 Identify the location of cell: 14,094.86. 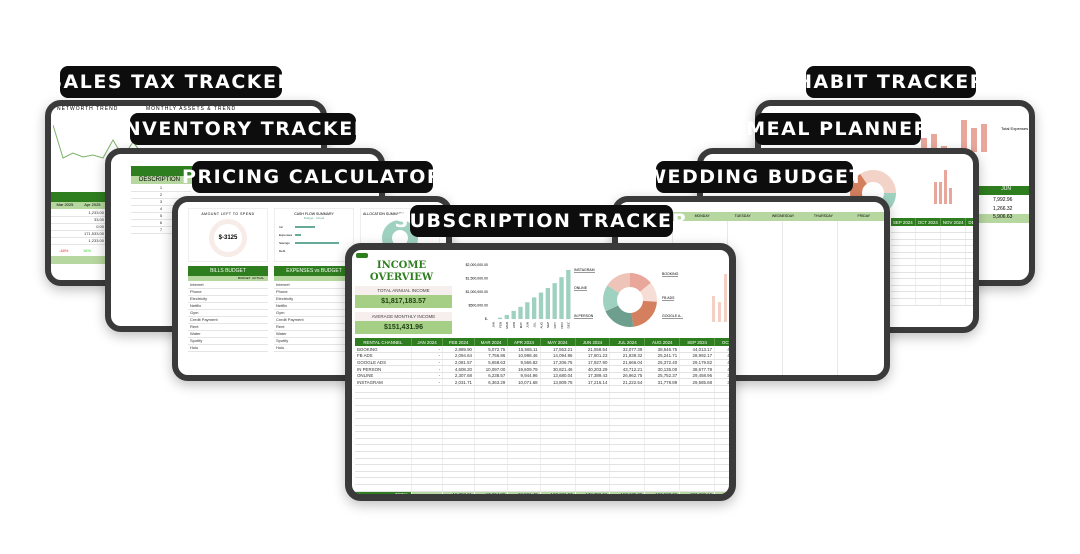
(558, 356).